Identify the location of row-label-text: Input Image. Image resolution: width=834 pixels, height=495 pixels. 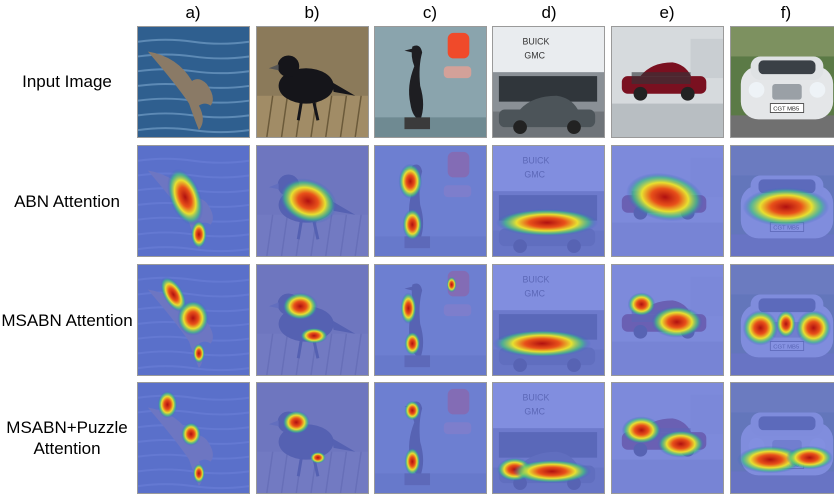
(67, 81).